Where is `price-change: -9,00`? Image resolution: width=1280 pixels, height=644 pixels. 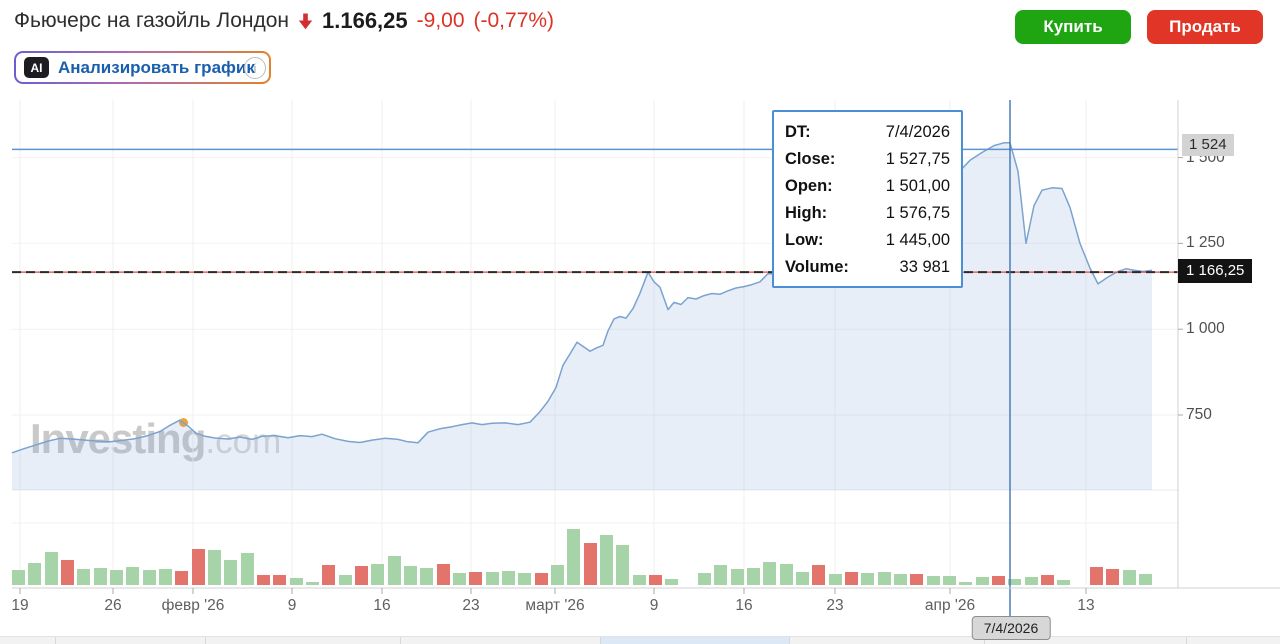 price-change: -9,00 is located at coordinates (440, 20).